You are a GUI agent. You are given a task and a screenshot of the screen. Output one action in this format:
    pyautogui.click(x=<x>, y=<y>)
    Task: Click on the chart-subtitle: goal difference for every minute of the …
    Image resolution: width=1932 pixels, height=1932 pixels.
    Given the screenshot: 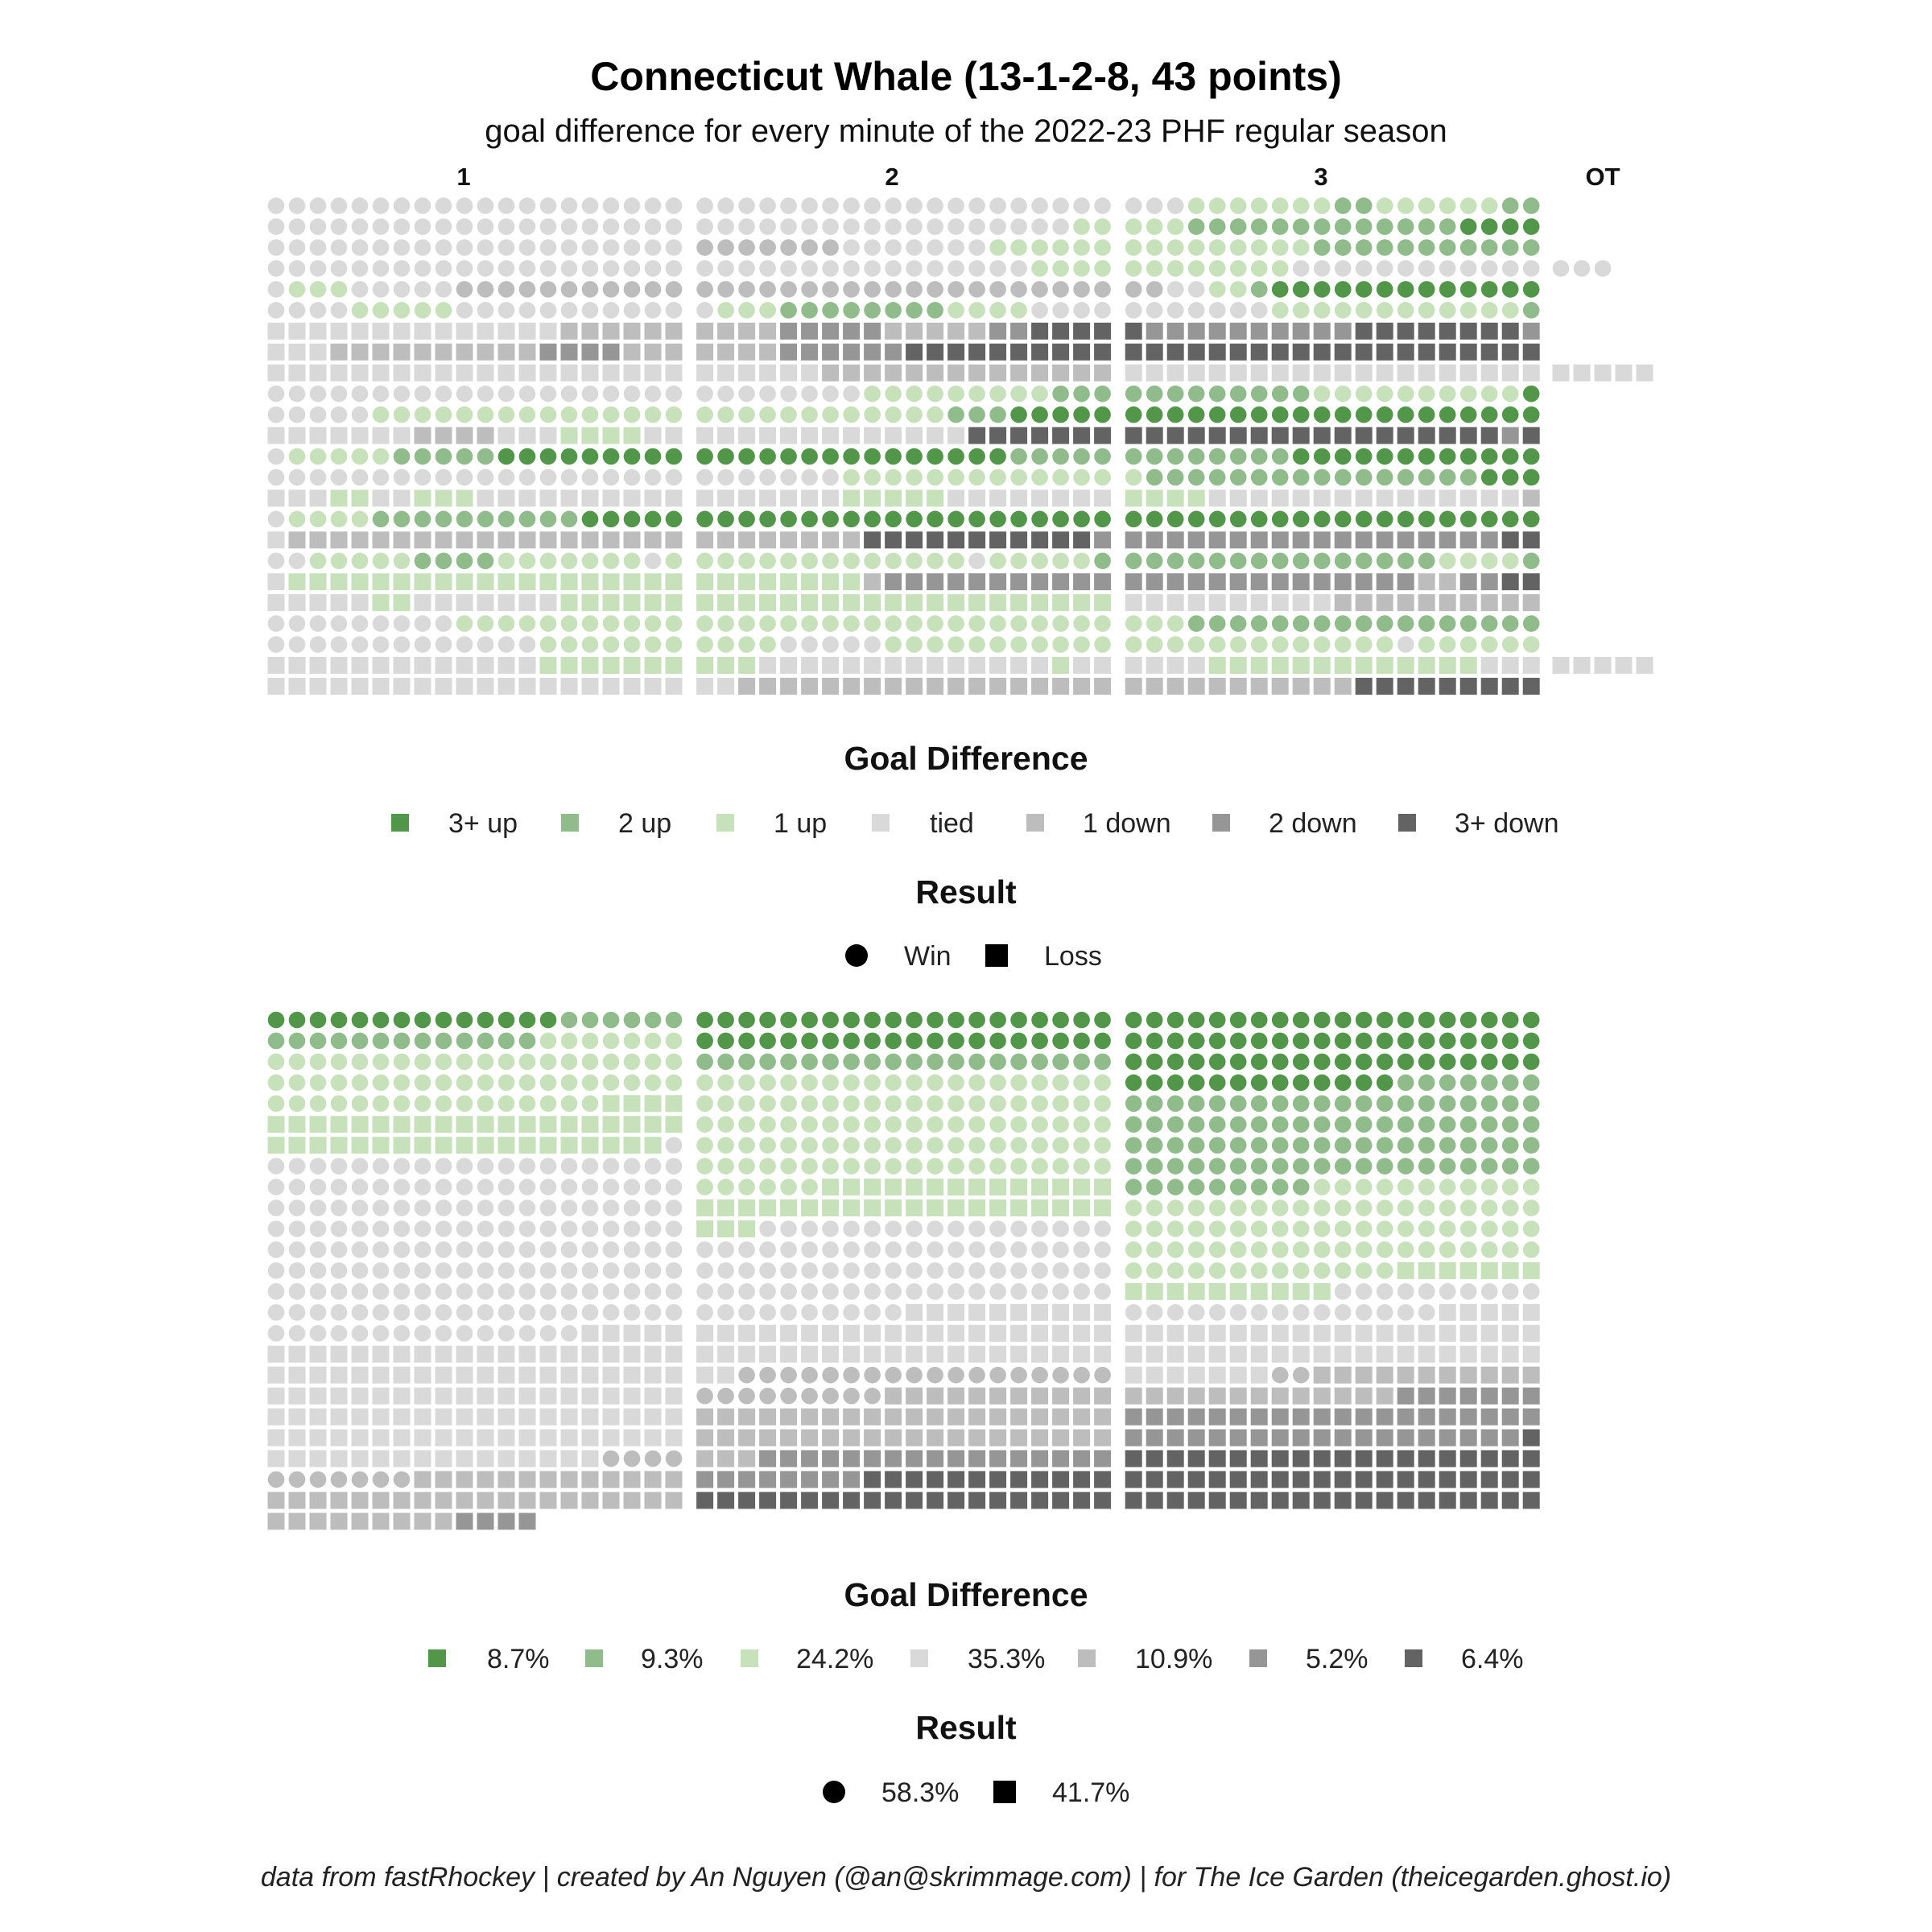 What is the action you would take?
    pyautogui.click(x=966, y=131)
    